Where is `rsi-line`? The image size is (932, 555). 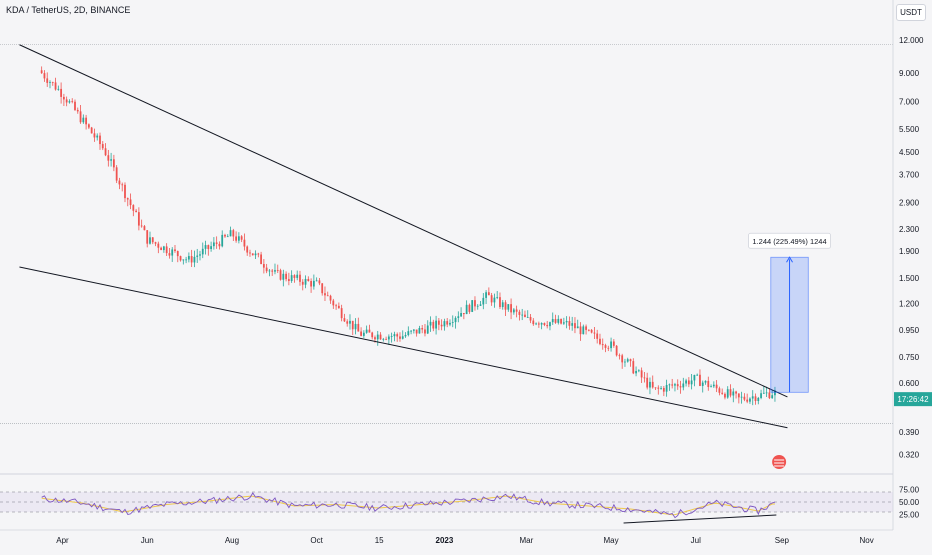 rsi-line is located at coordinates (408, 505).